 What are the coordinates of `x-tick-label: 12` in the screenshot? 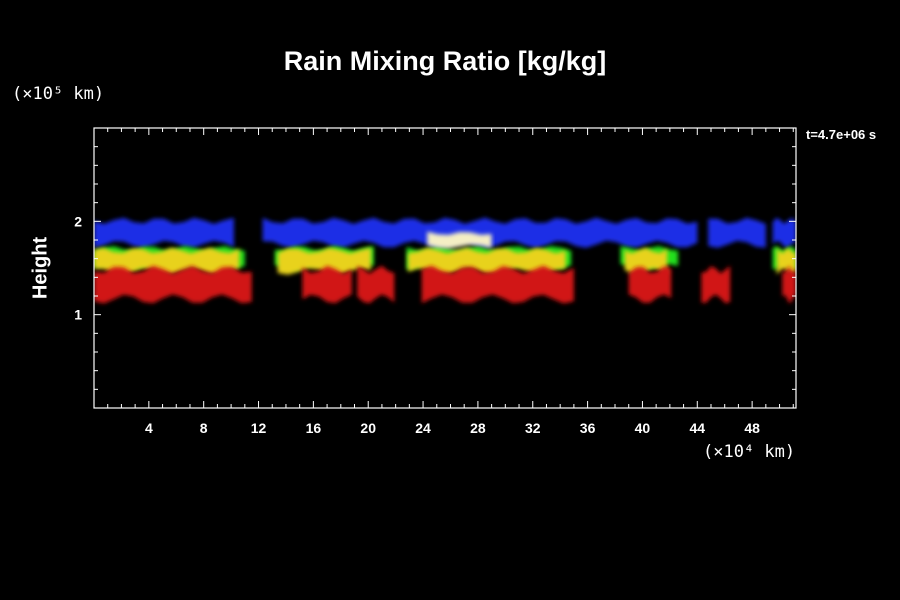 It's located at (259, 428).